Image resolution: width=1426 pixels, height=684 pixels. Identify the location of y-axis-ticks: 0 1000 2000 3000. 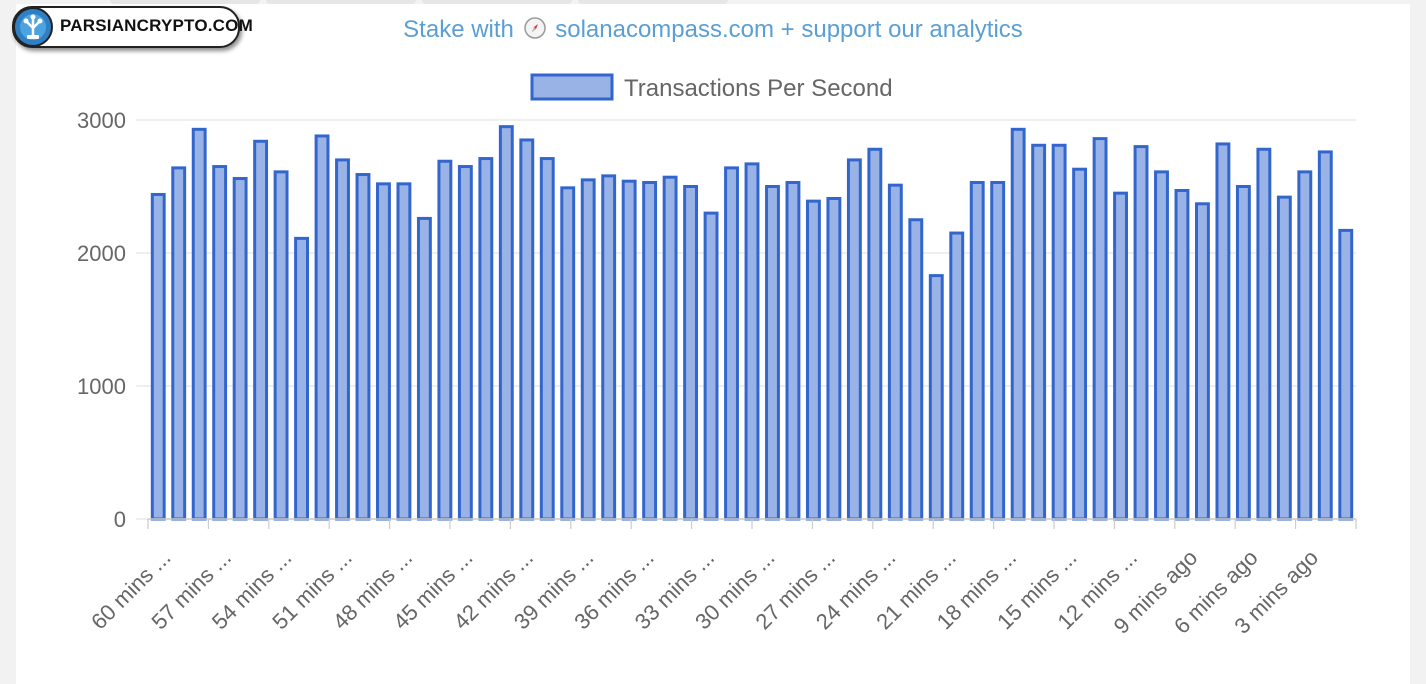
(101, 320).